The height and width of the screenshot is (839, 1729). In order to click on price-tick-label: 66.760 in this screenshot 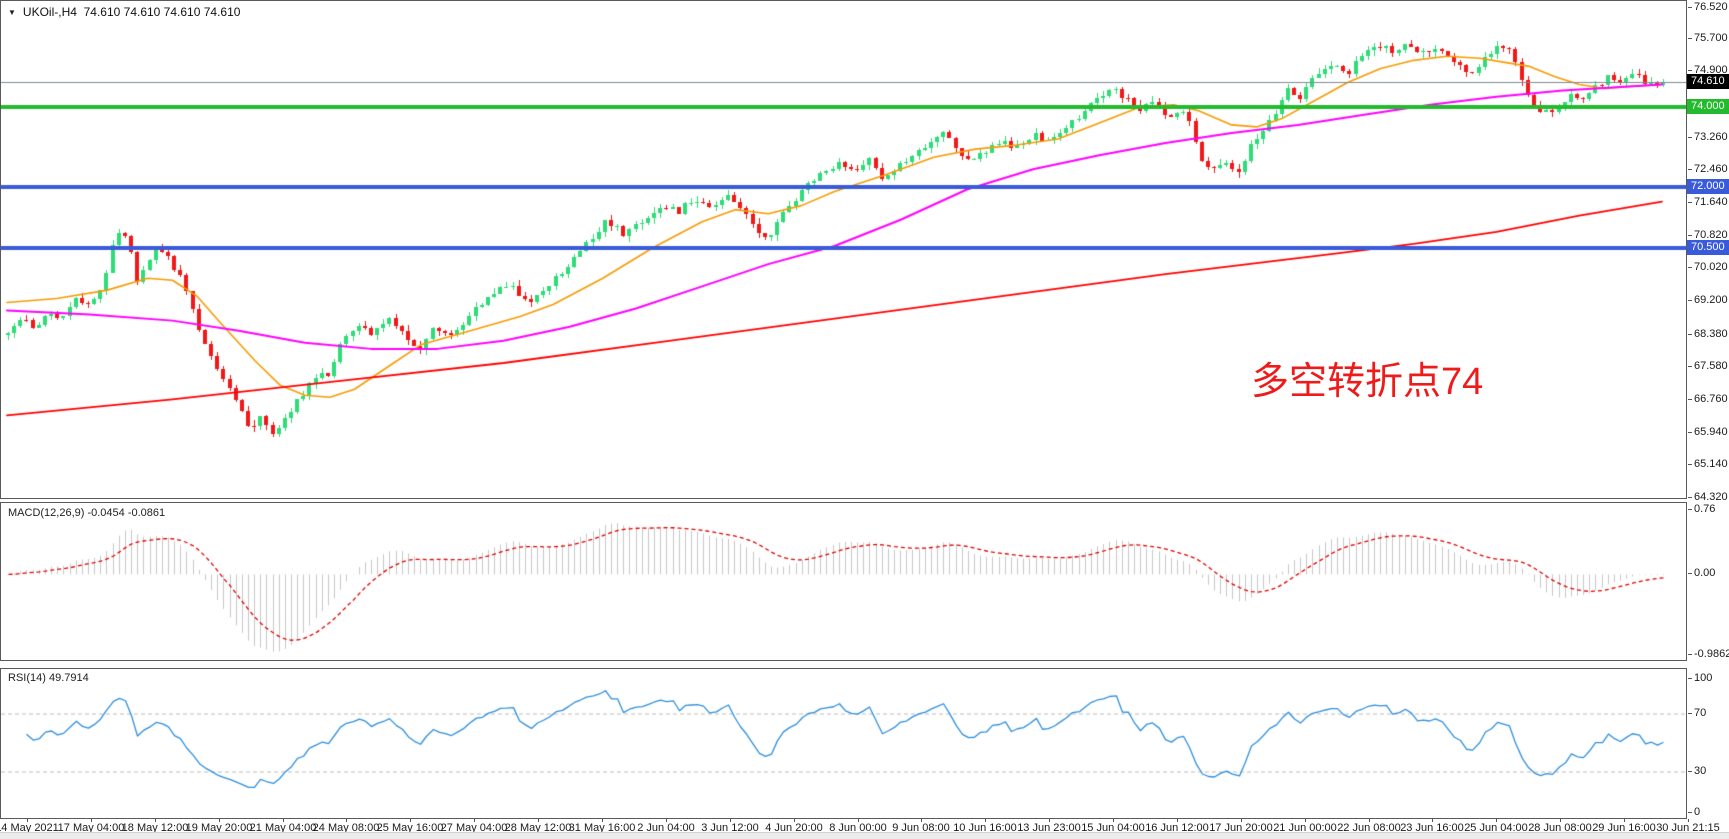, I will do `click(1708, 399)`.